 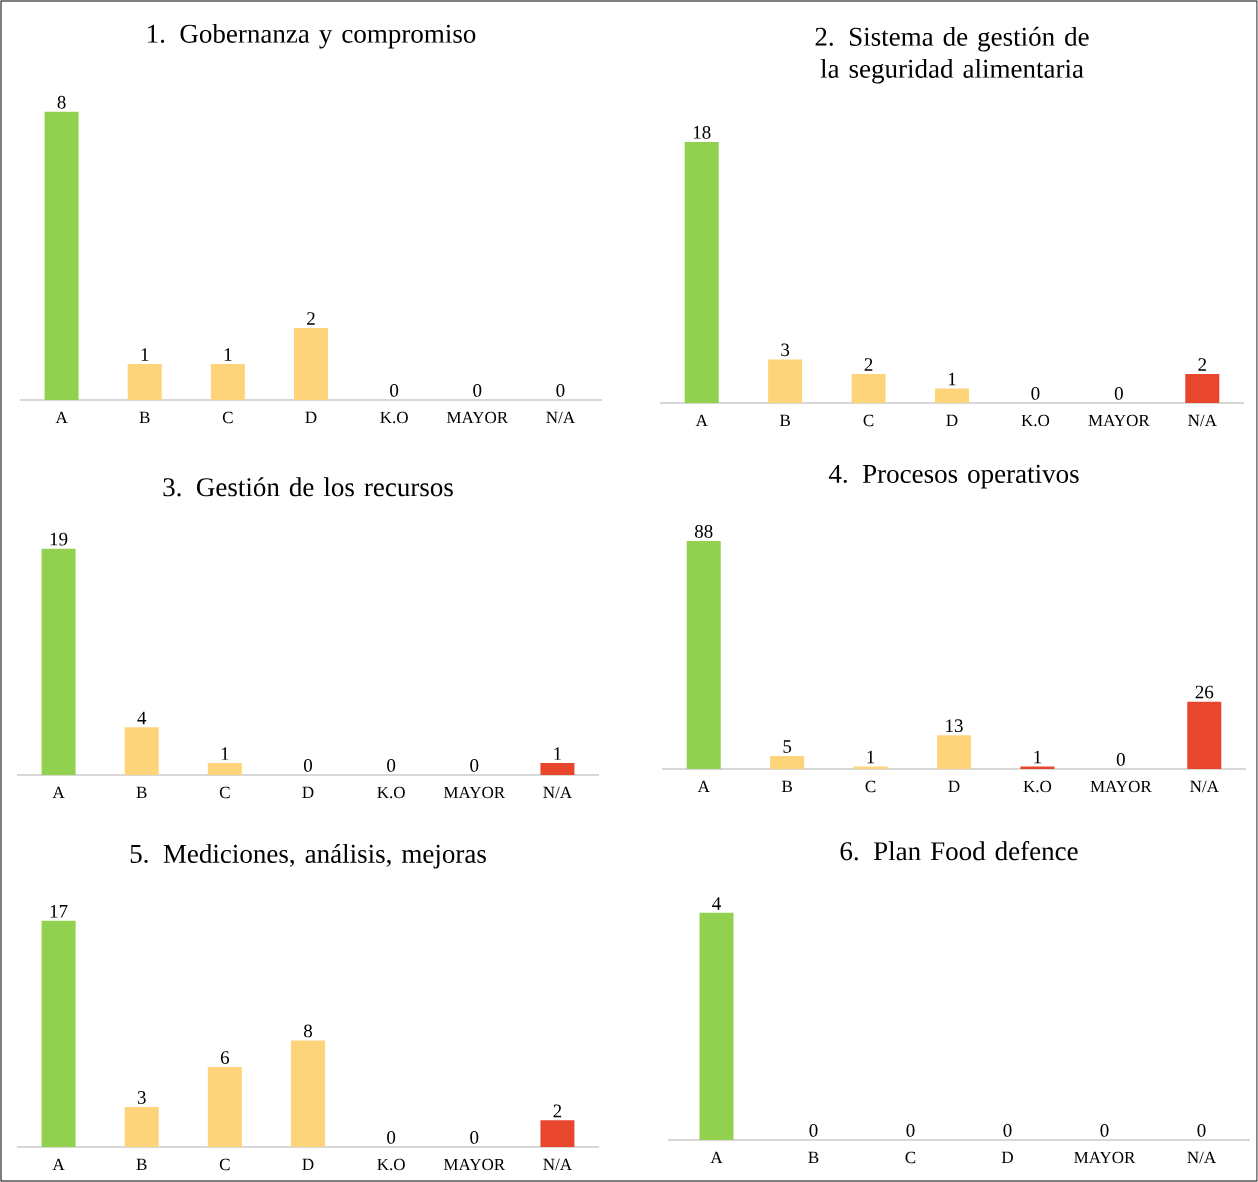 I want to click on data-label: 88, so click(x=703, y=531).